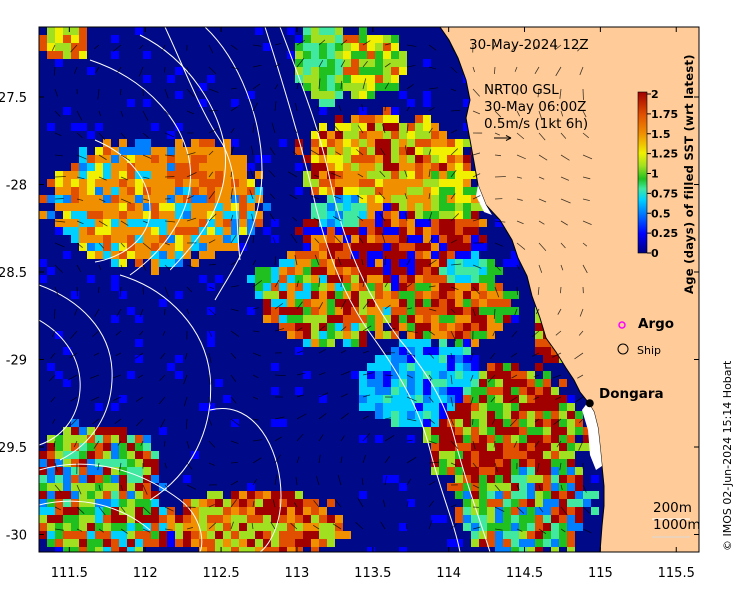 Image resolution: width=740 pixels, height=592 pixels. I want to click on isobath-line, so click(76, 372).